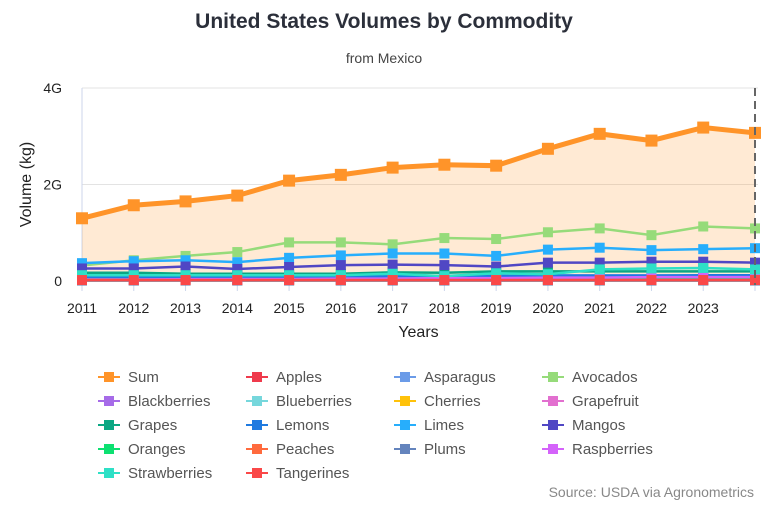 This screenshot has height=512, width=768. I want to click on x-tick-label: 2020, so click(547, 308).